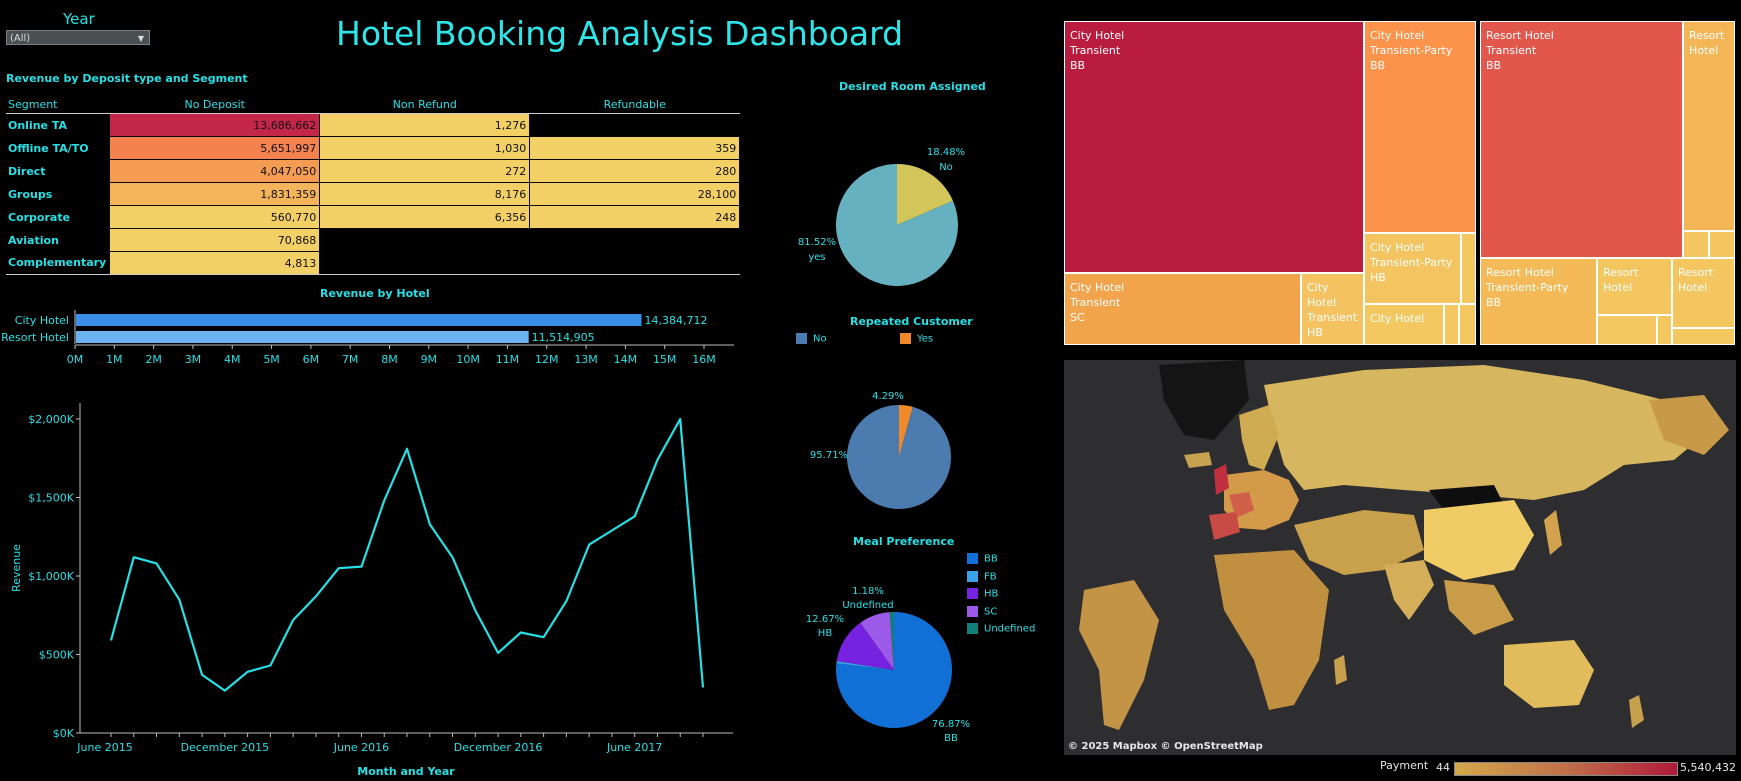 The height and width of the screenshot is (781, 1741). What do you see at coordinates (635, 217) in the screenshot?
I see `table-cell: 248` at bounding box center [635, 217].